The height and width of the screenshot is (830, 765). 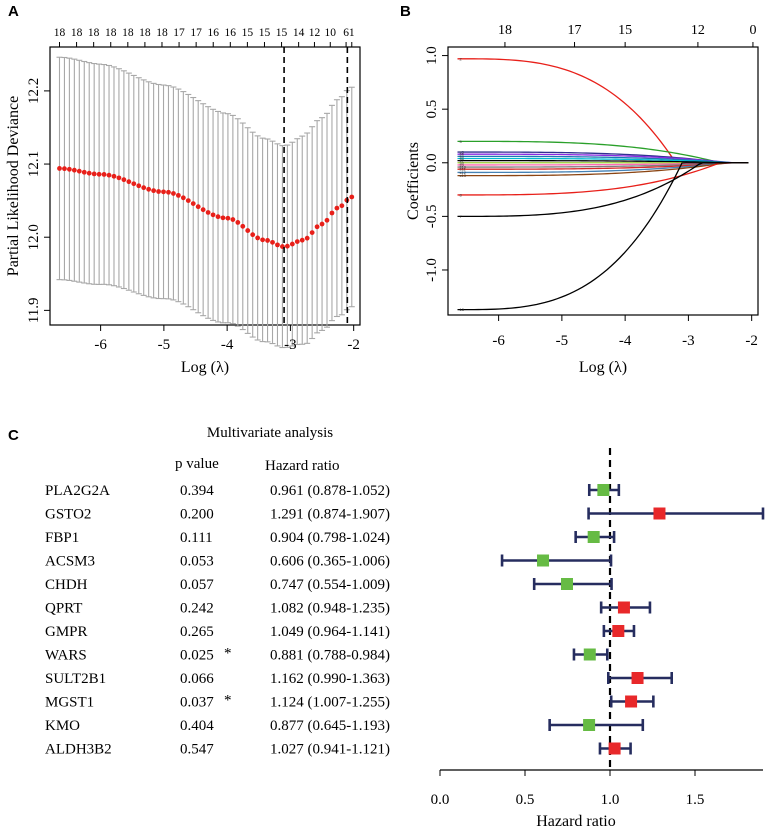 What do you see at coordinates (432, 55) in the screenshot?
I see `path-y-tick-label: 1.0` at bounding box center [432, 55].